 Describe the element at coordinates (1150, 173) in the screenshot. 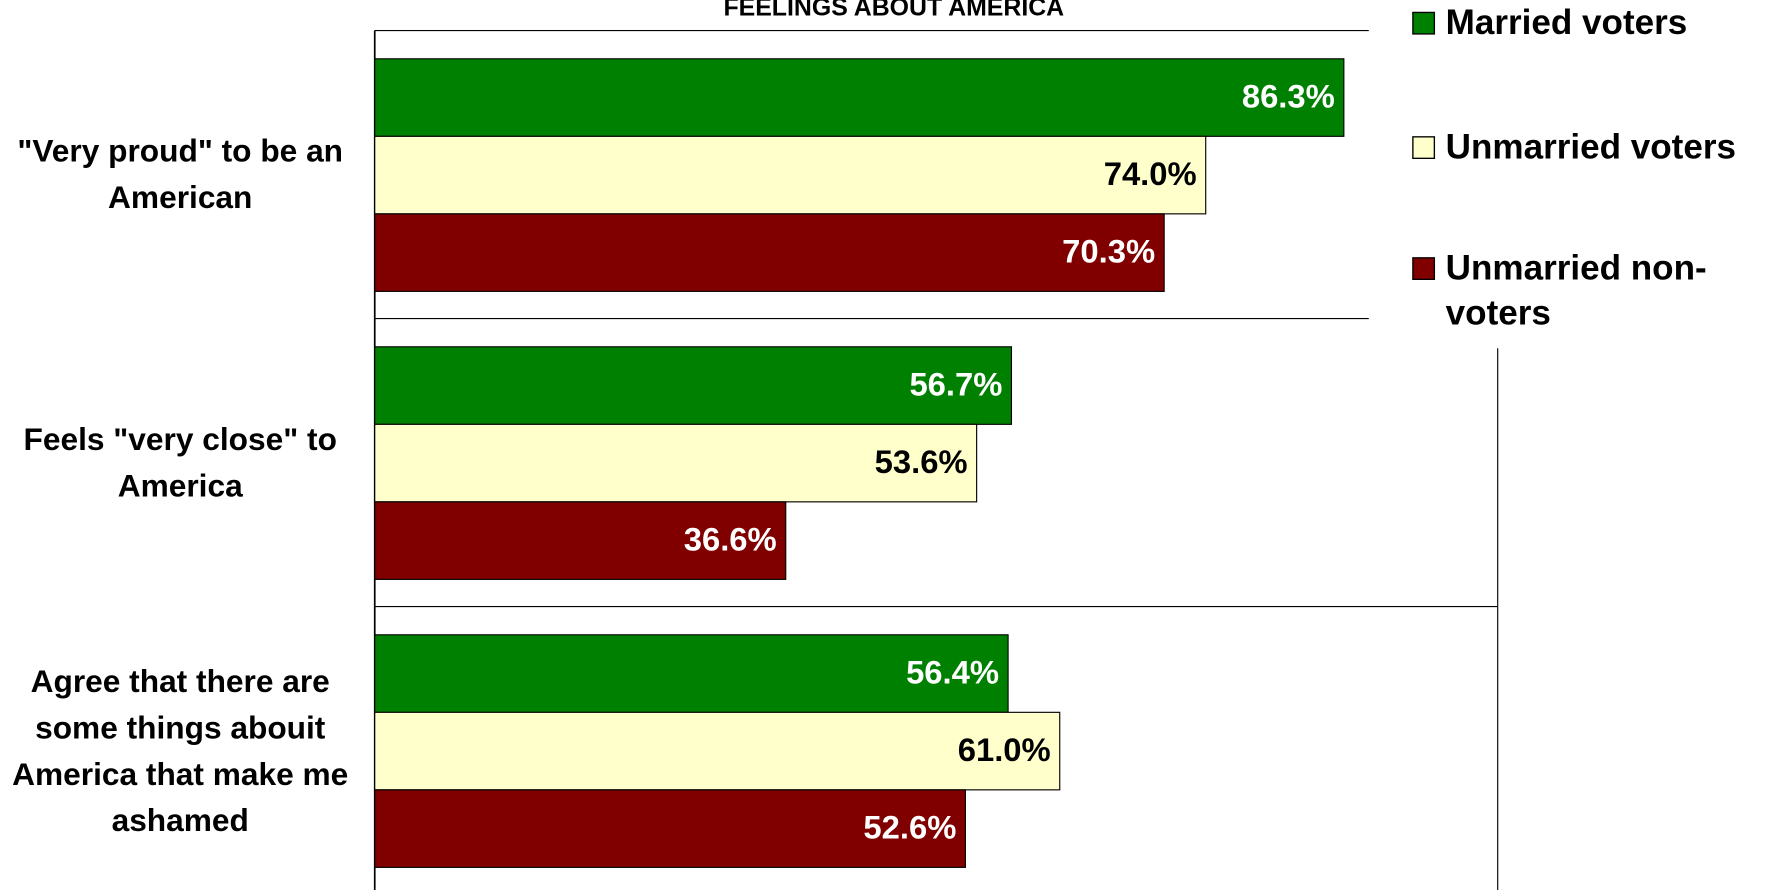

I see `data-label: 74.0%` at that location.